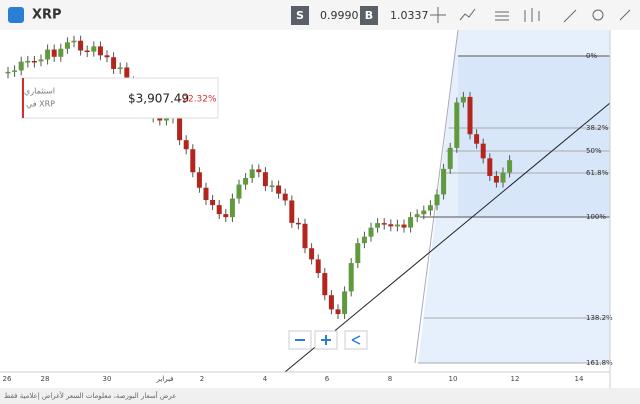 The height and width of the screenshot is (404, 640). I want to click on symbol: XRP, so click(47, 15).